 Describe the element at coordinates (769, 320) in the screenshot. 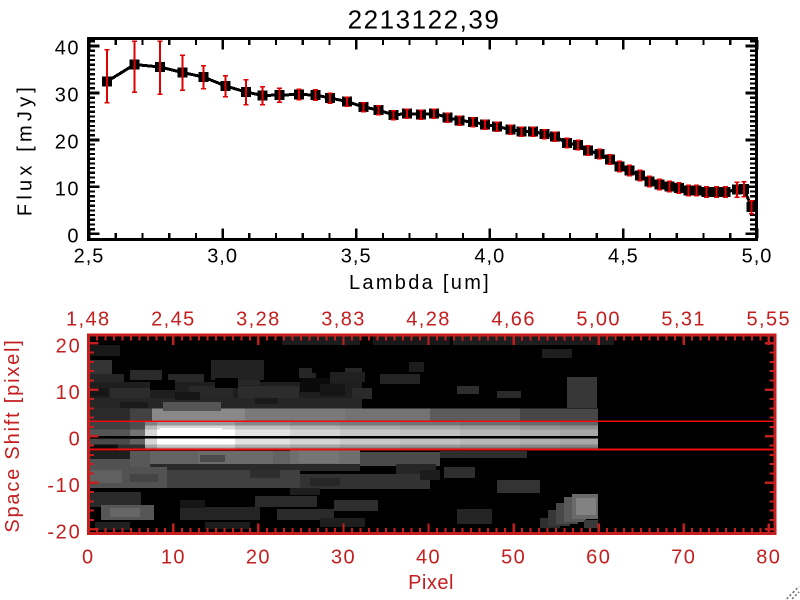

I see `svg-text: 5,55` at that location.